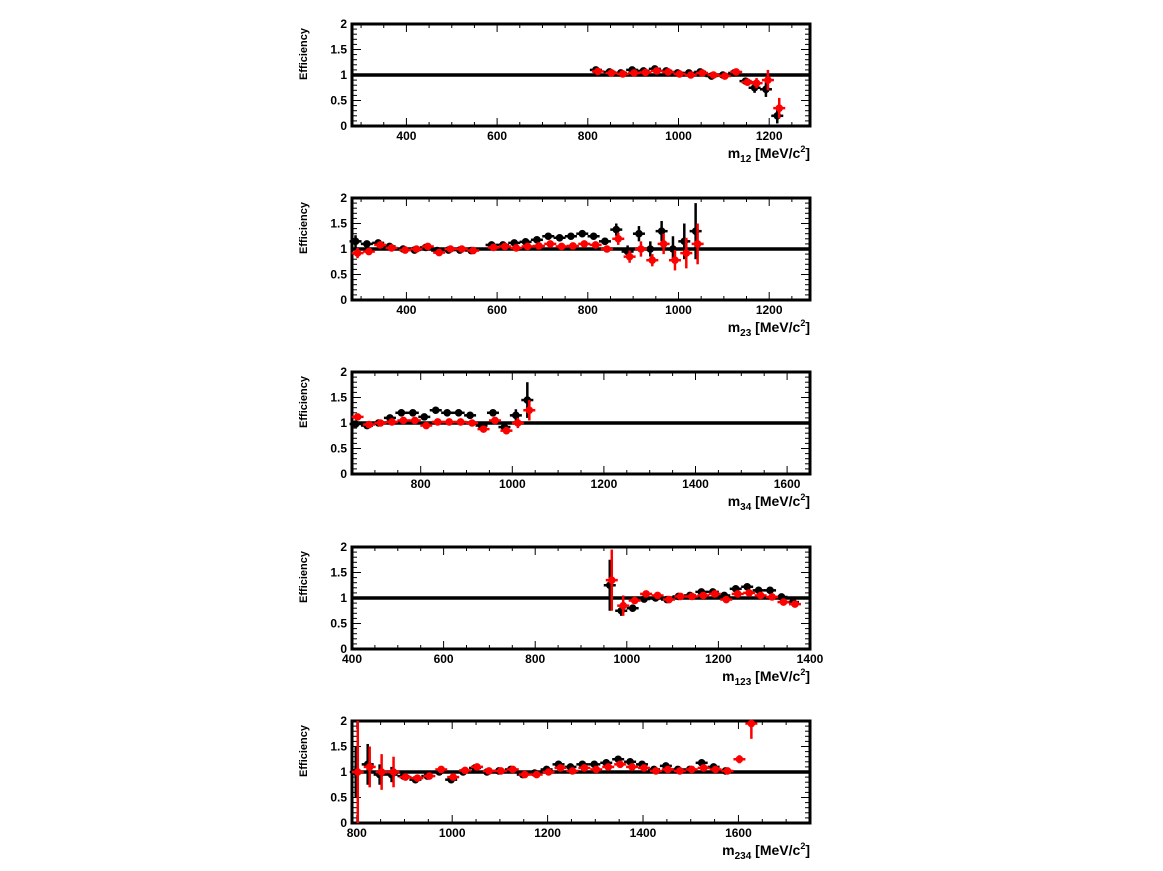  I want to click on x-axis-label: m34 [MeV/c2], so click(769, 502).